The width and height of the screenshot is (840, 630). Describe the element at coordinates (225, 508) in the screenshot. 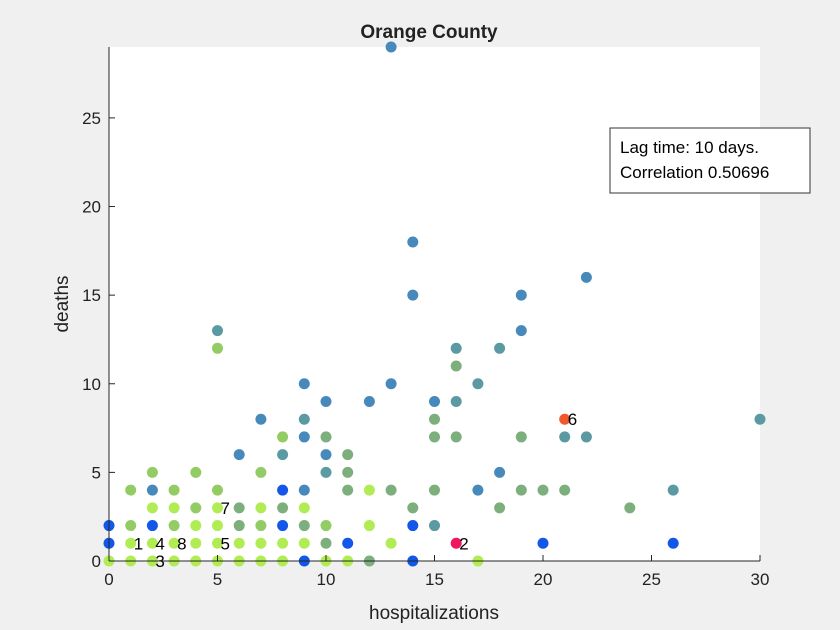

I see `point-annotation: 7` at that location.